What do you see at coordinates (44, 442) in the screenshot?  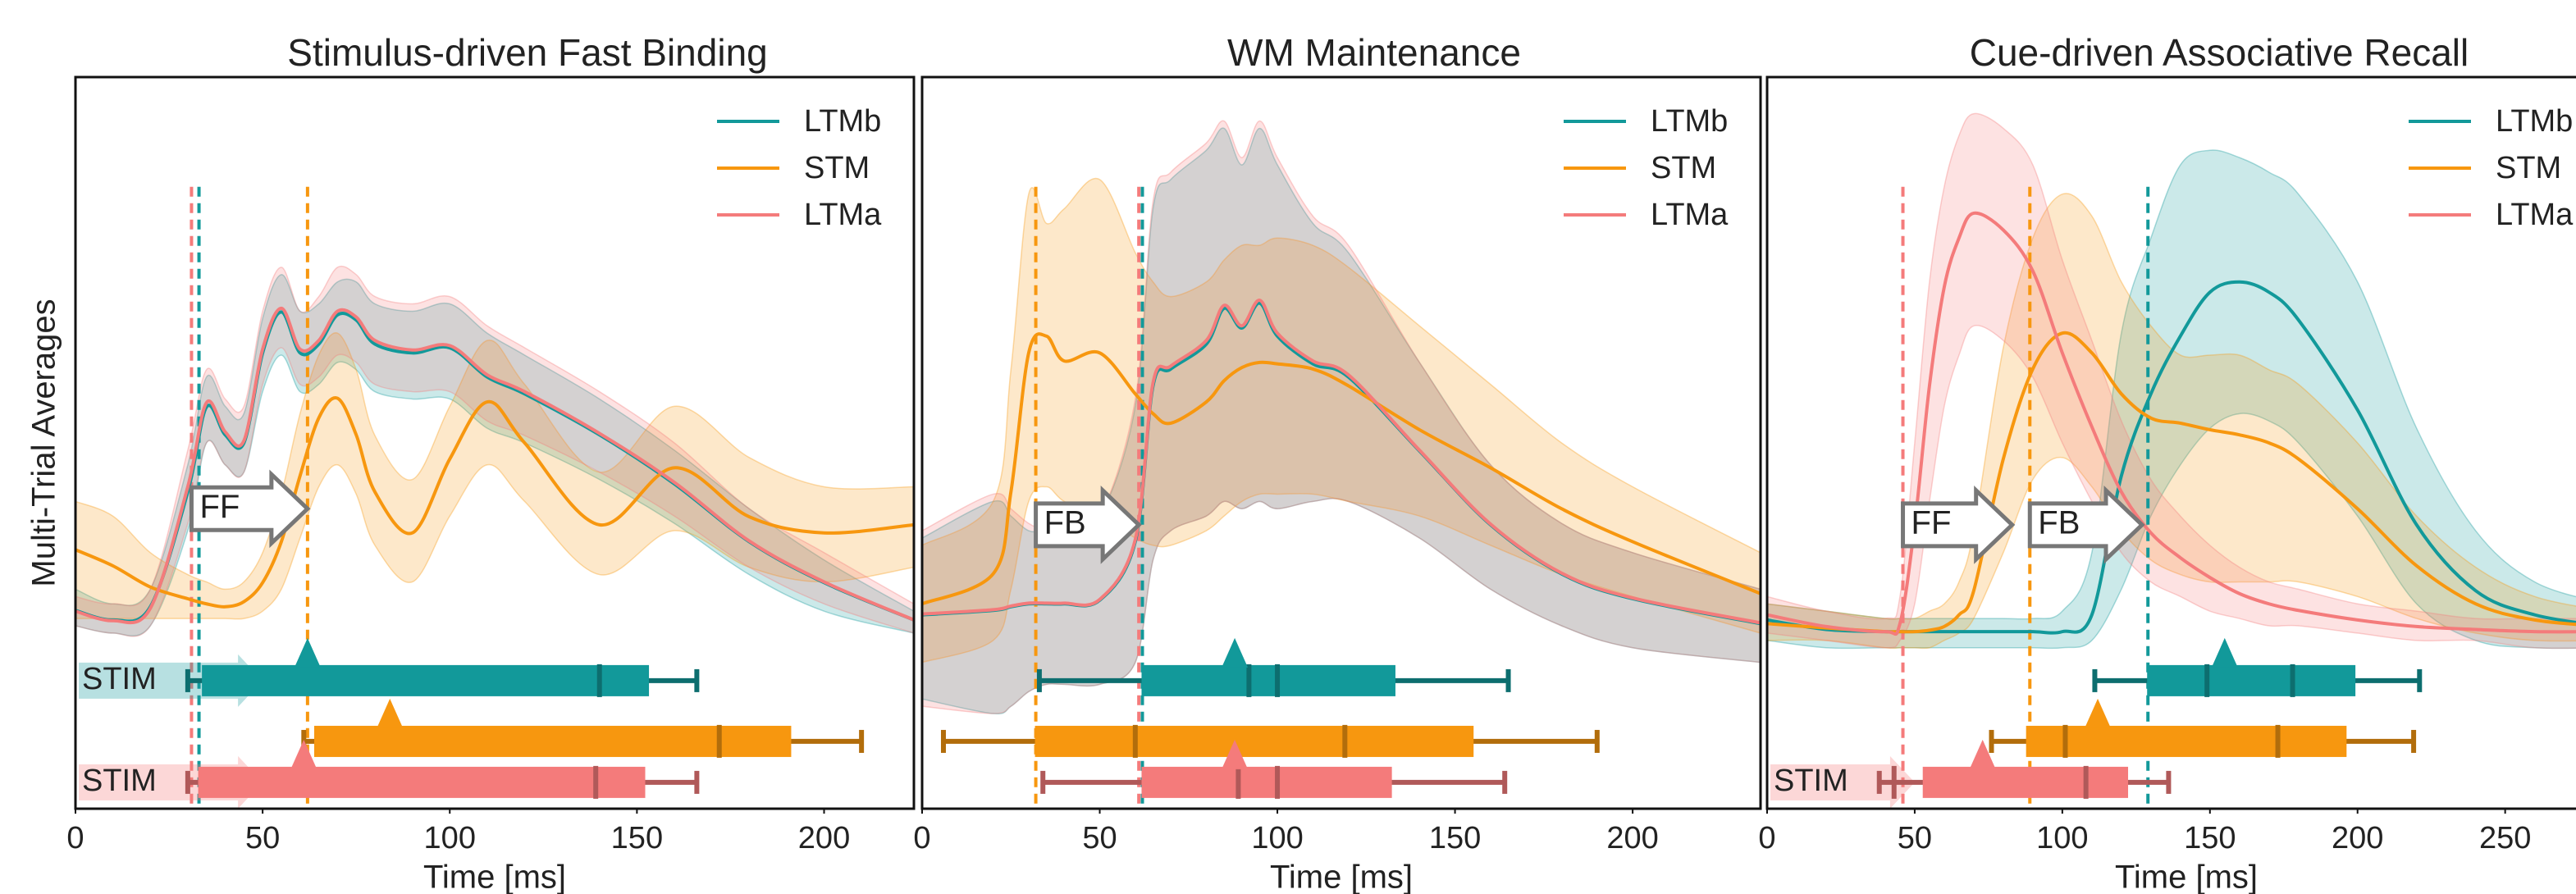 I see `y-axis-label: Multi-Trial Averages` at bounding box center [44, 442].